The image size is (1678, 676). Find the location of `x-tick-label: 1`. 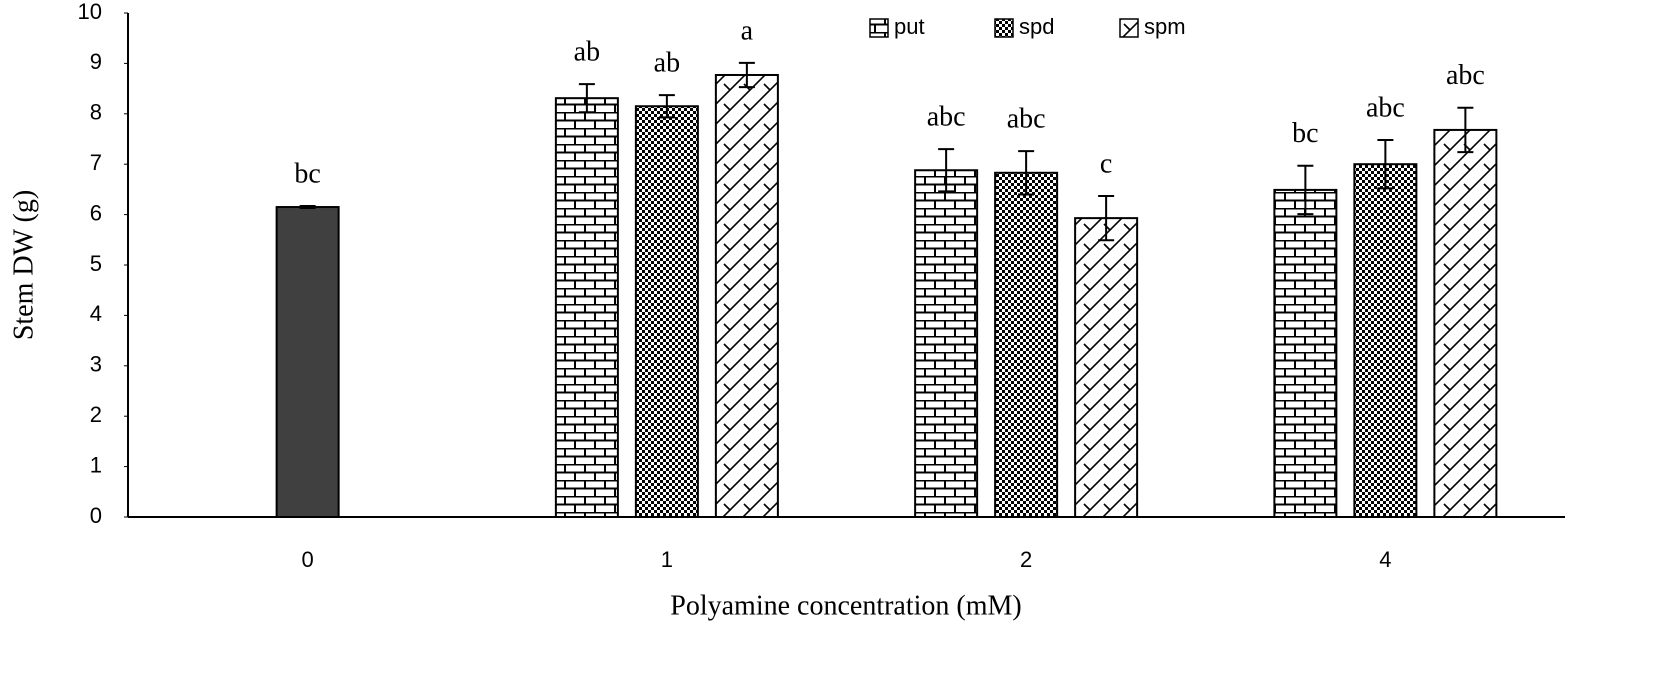

x-tick-label: 1 is located at coordinates (667, 559).